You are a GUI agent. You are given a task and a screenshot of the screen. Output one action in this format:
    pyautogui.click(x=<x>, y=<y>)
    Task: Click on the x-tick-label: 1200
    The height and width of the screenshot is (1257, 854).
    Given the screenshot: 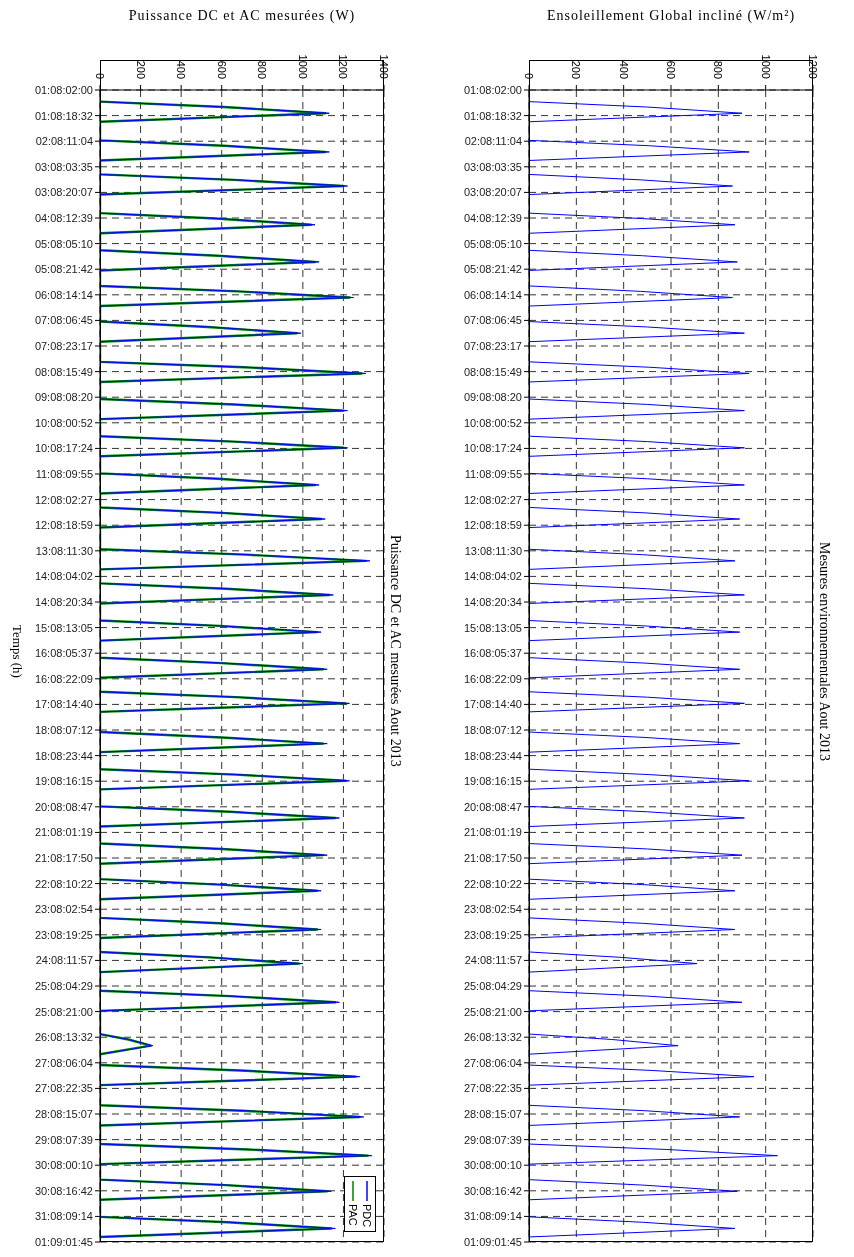 What is the action you would take?
    pyautogui.click(x=343, y=66)
    